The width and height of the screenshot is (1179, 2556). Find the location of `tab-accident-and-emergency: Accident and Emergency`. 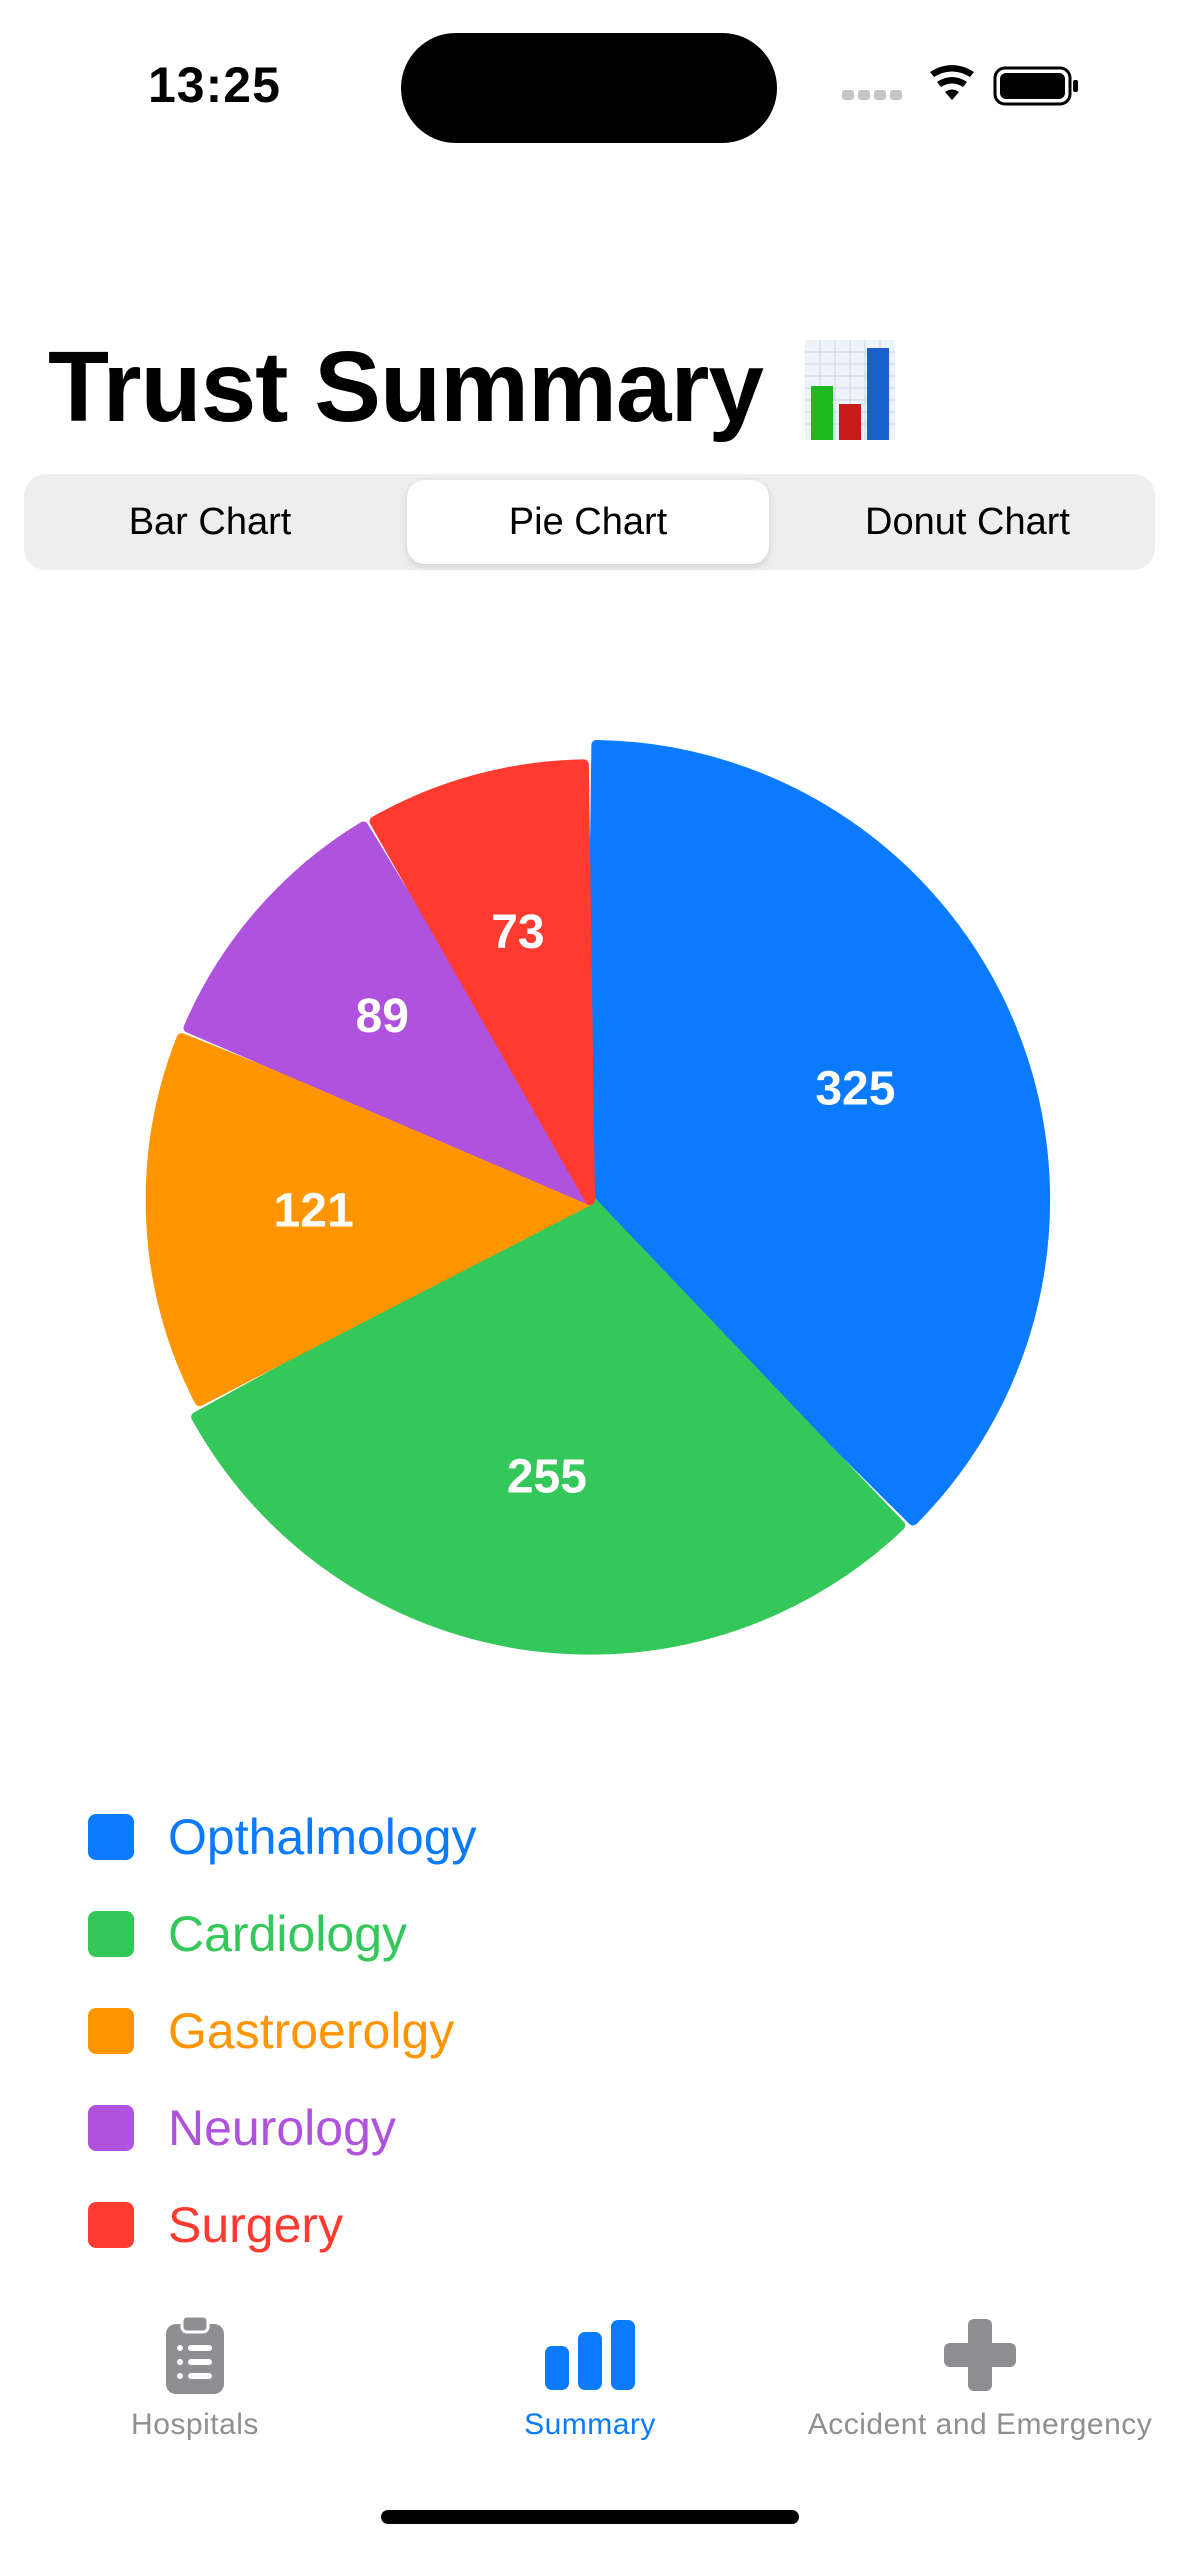

tab-accident-and-emergency: Accident and Emergency is located at coordinates (980, 2385).